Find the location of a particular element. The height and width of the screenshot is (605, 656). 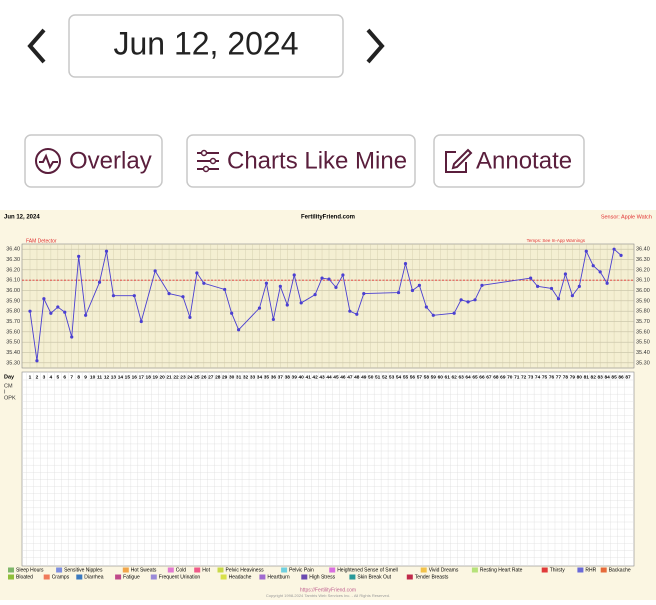

x-tick-label: 40 is located at coordinates (302, 377).